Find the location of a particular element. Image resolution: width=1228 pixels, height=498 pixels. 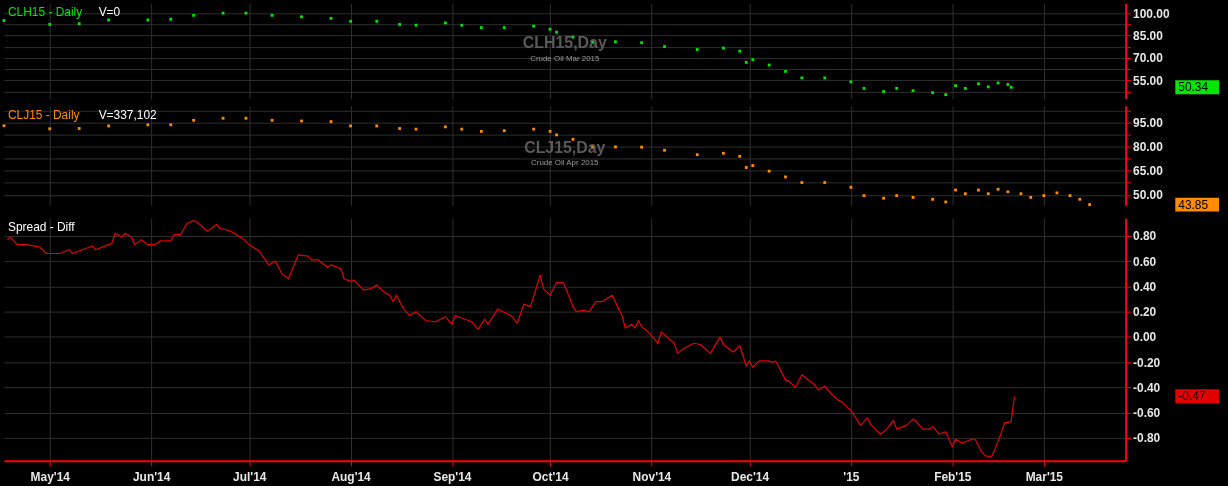

chart-title: CLJ15 - Daily is located at coordinates (43, 114).